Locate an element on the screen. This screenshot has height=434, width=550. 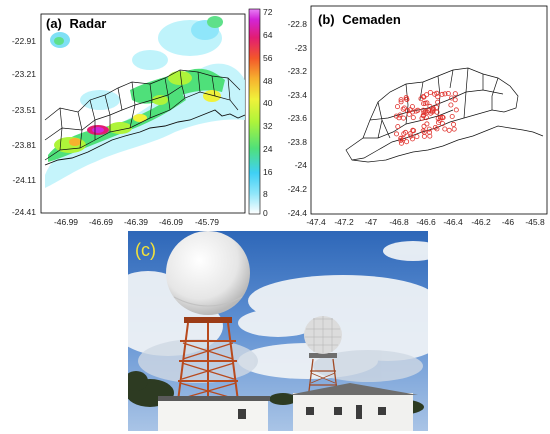
colorbar-tick: 64 is located at coordinates (268, 35).